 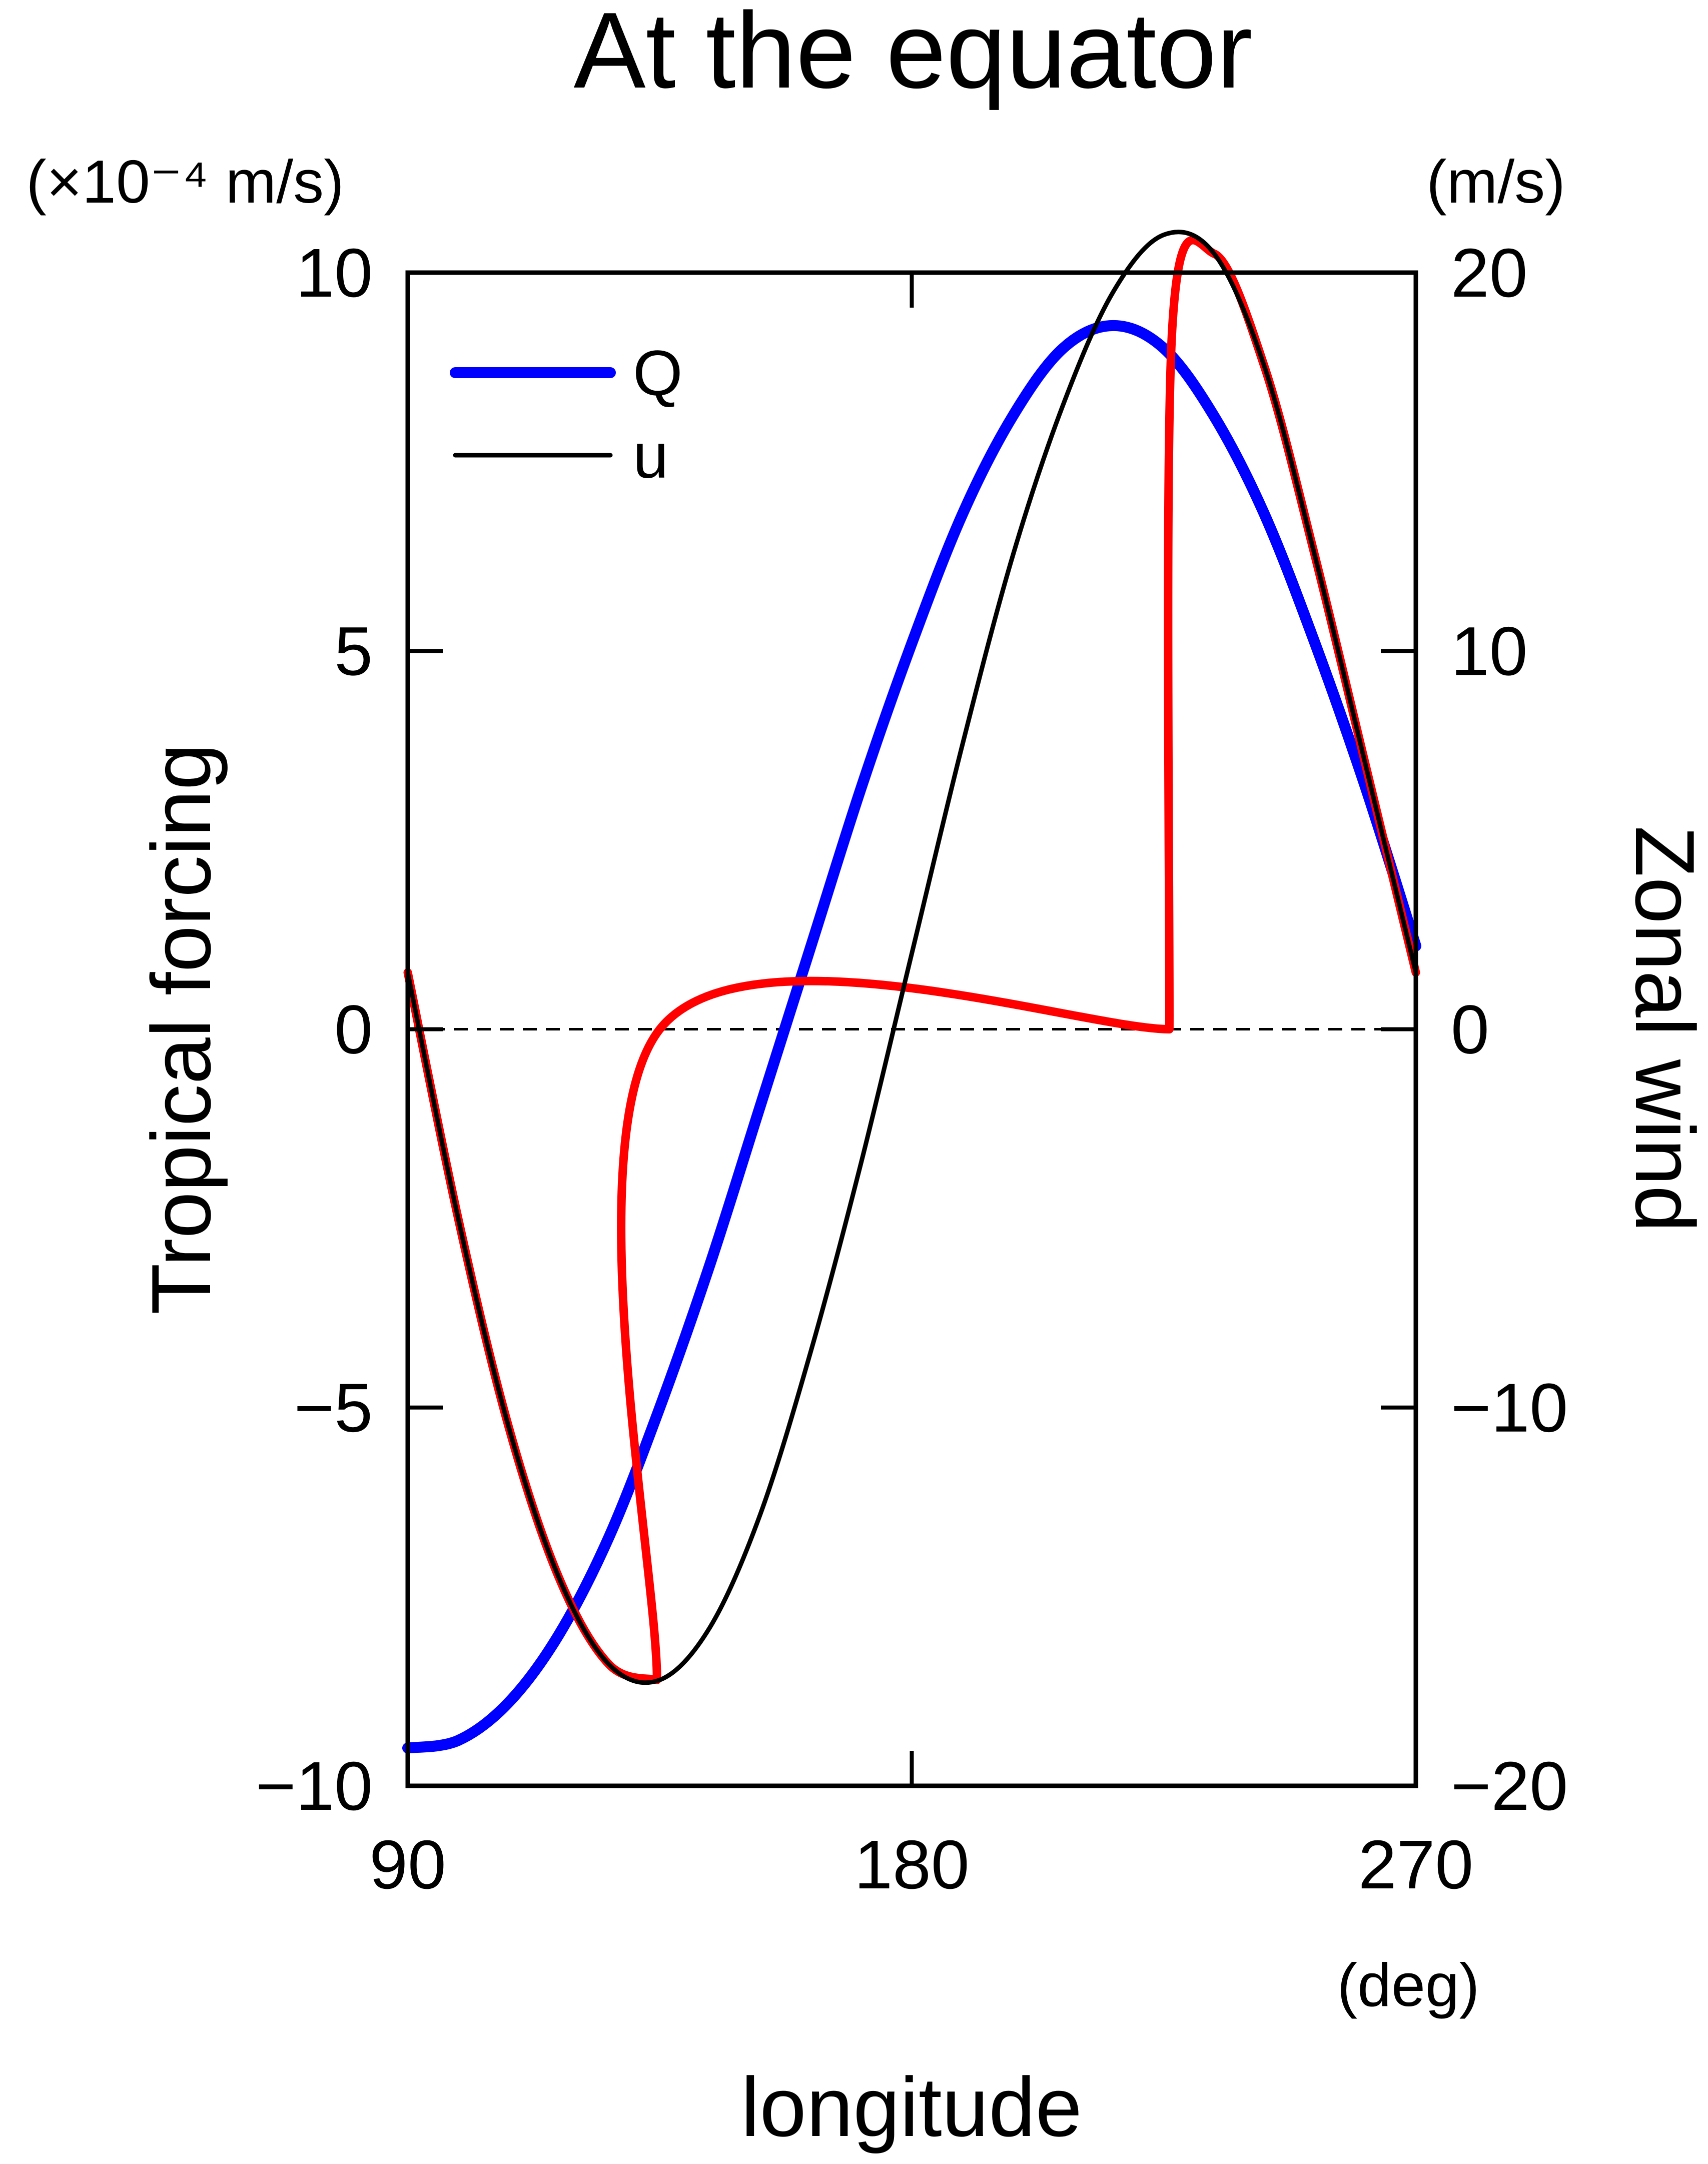 What do you see at coordinates (1416, 1865) in the screenshot?
I see `x-tick-label: 270` at bounding box center [1416, 1865].